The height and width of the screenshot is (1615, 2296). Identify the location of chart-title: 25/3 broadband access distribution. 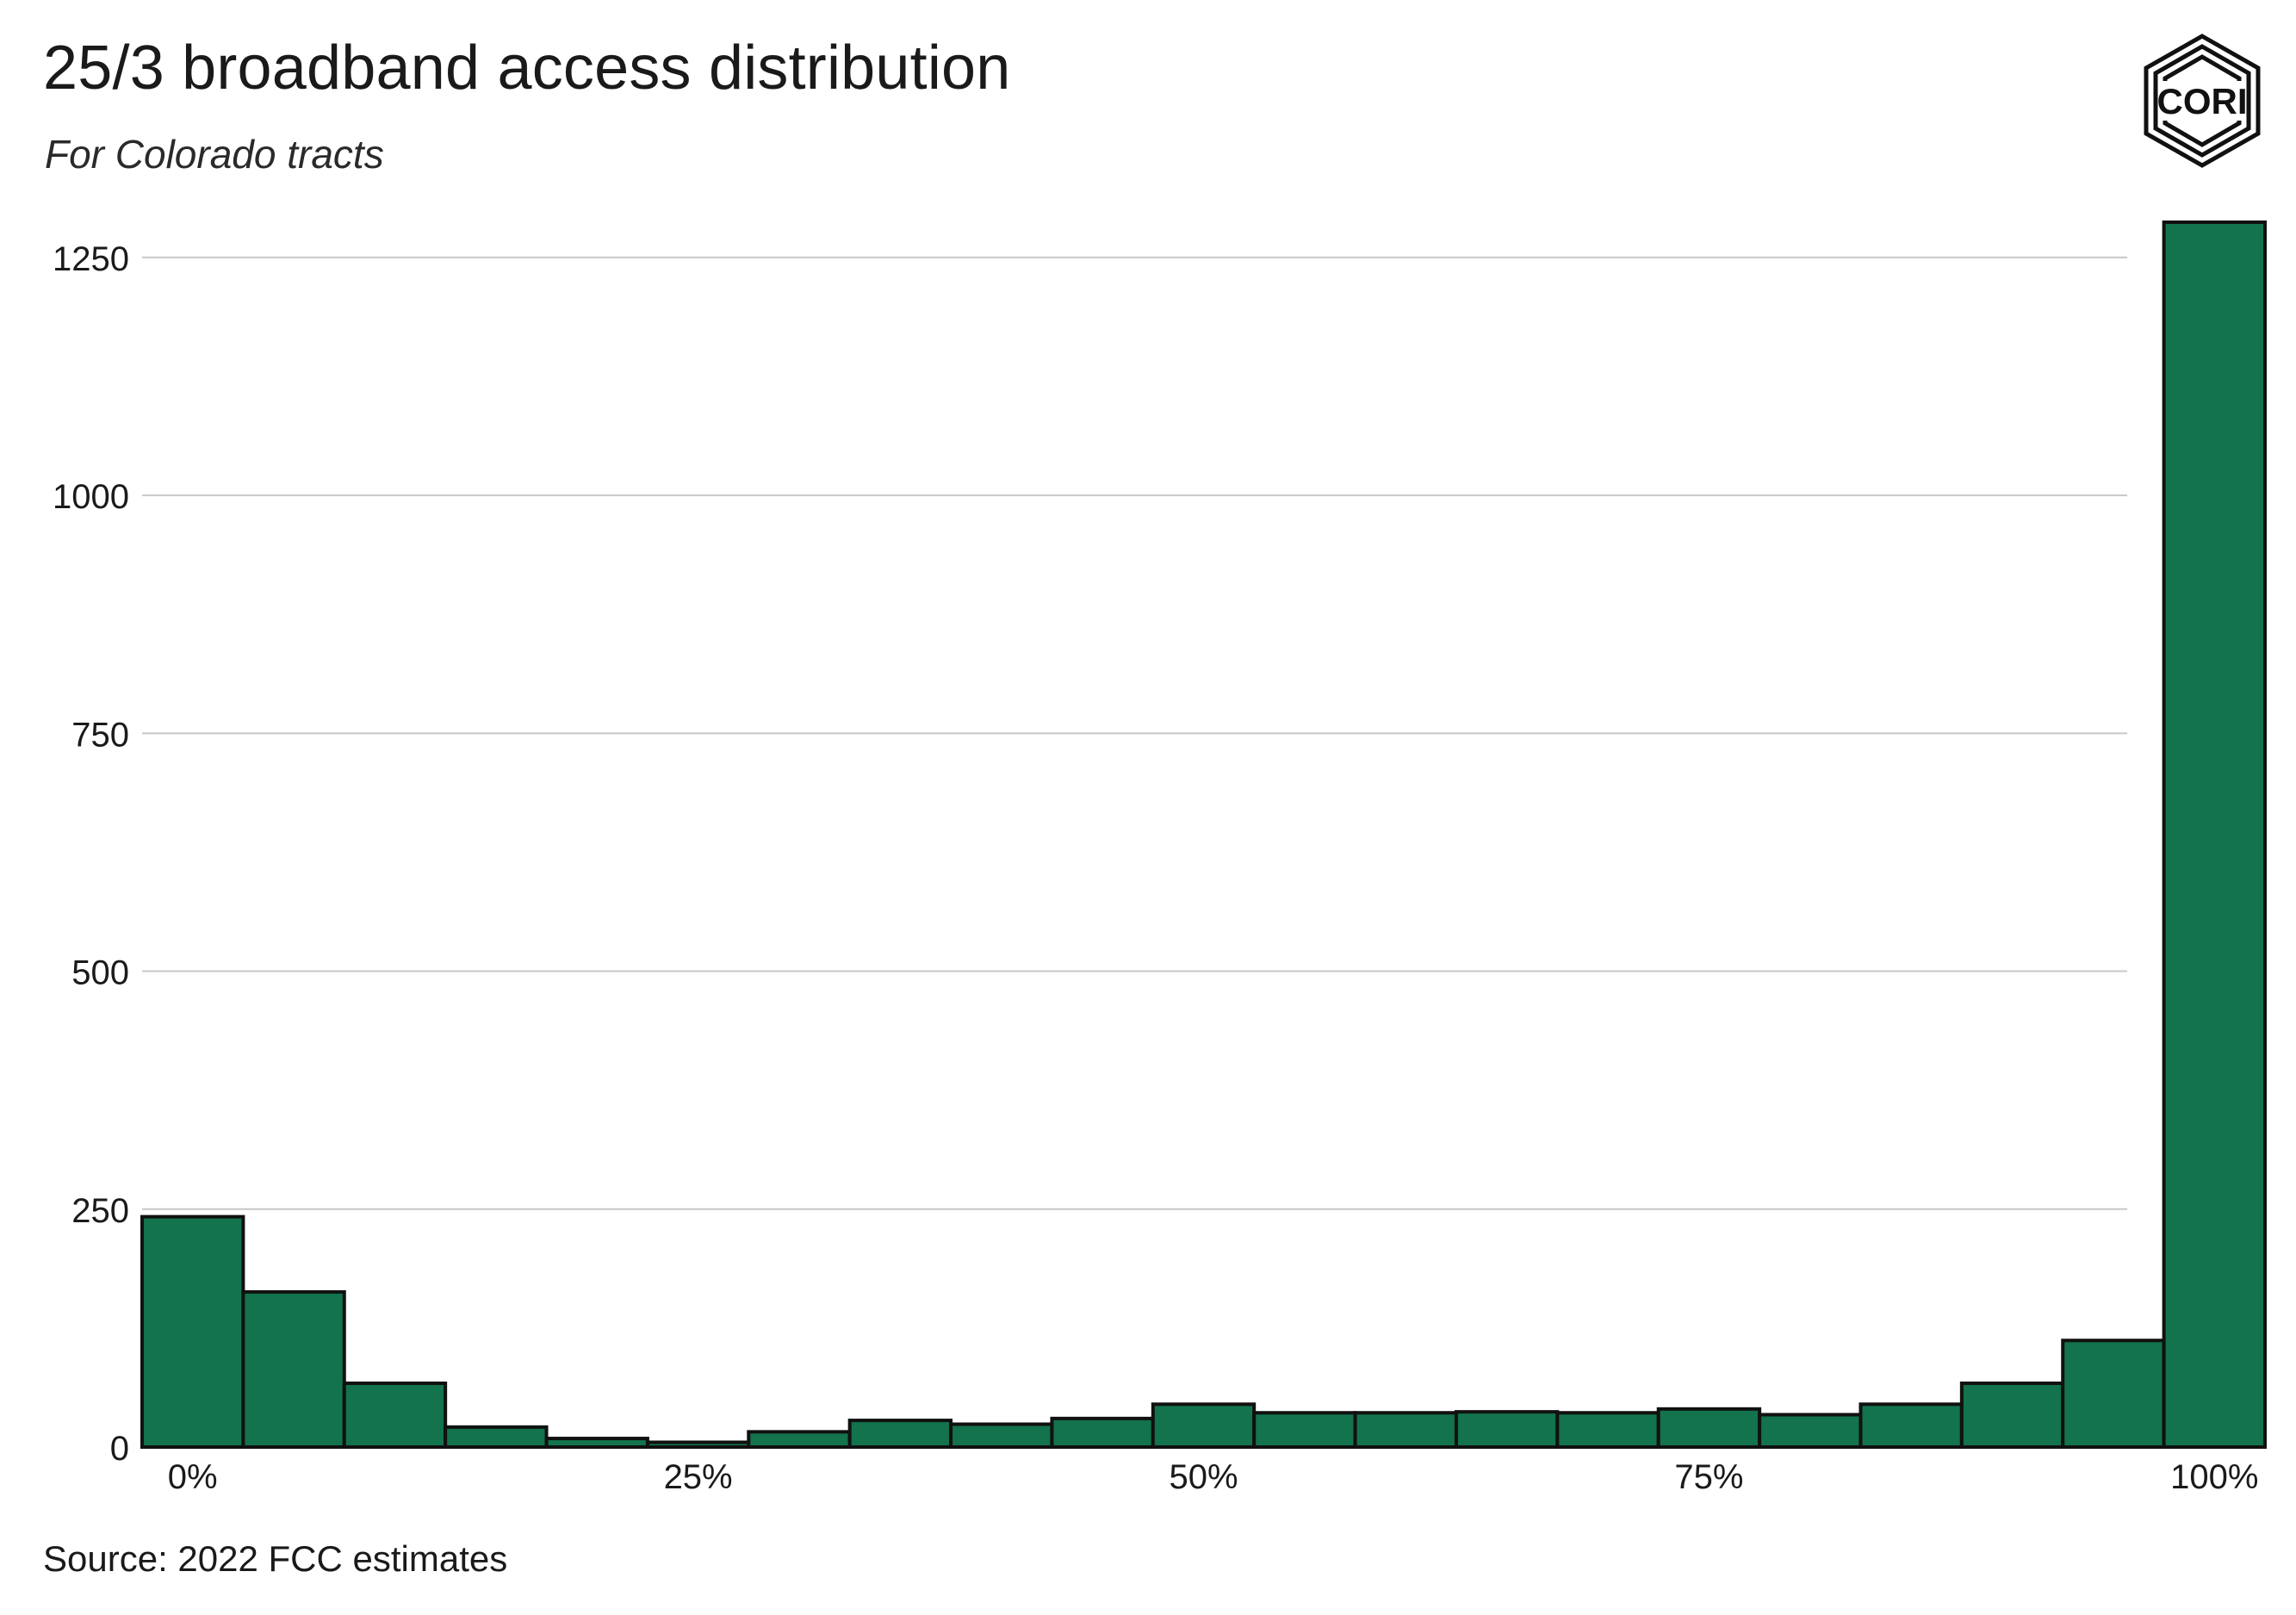
(527, 68).